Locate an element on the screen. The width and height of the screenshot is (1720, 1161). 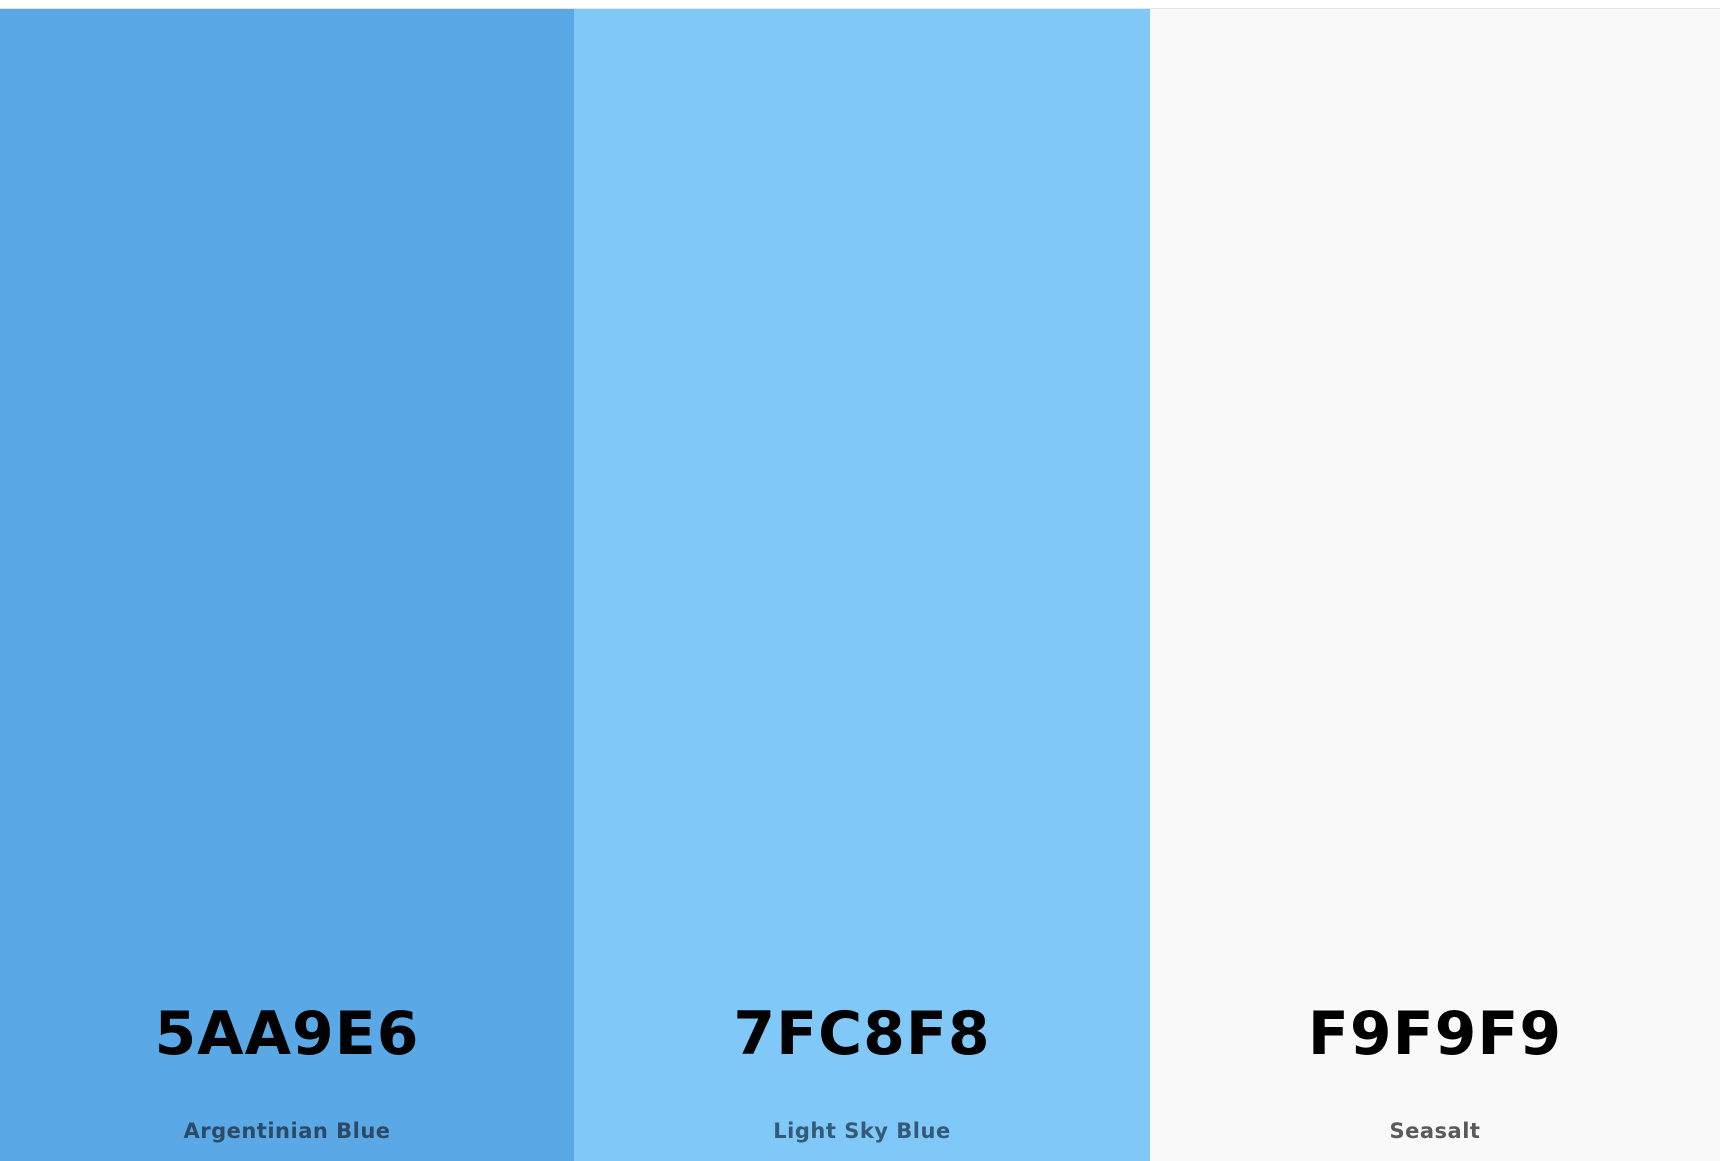
swatch-color-name: Argentinian Blue is located at coordinates (287, 1131).